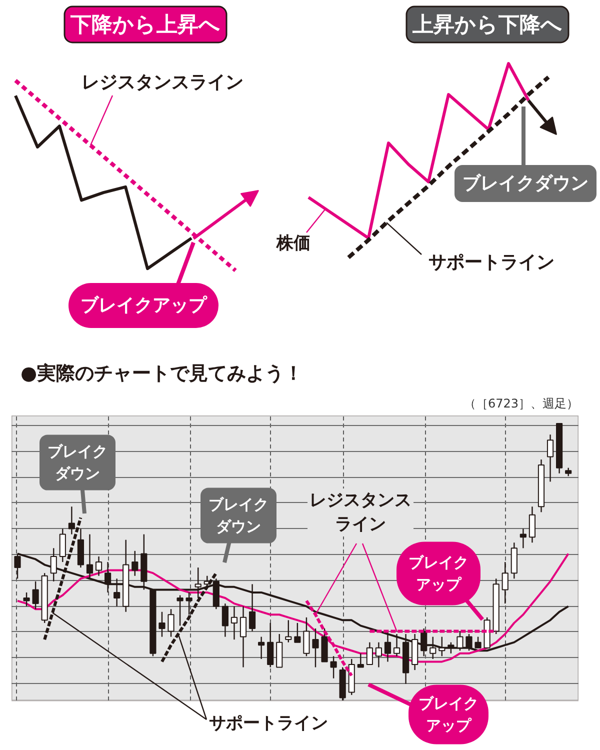 Image resolution: width=600 pixels, height=750 pixels. What do you see at coordinates (144, 305) in the screenshot?
I see `text: ブレイクアップ` at bounding box center [144, 305].